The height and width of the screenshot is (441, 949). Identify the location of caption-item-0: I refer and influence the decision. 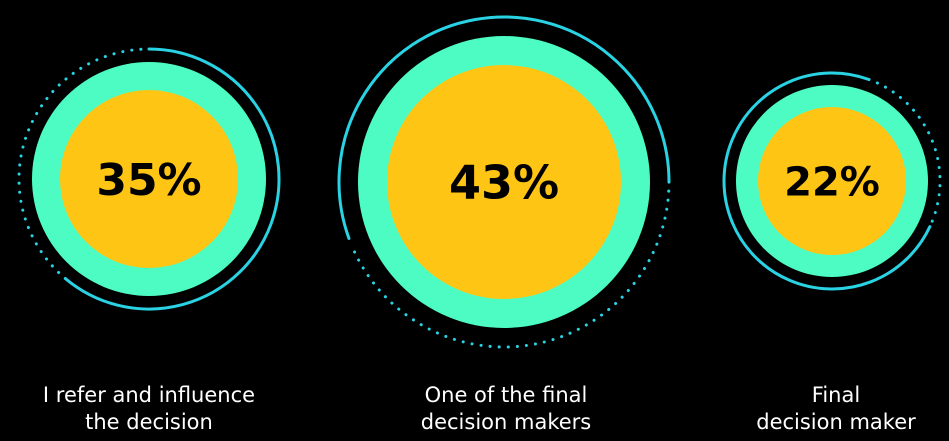
(149, 409).